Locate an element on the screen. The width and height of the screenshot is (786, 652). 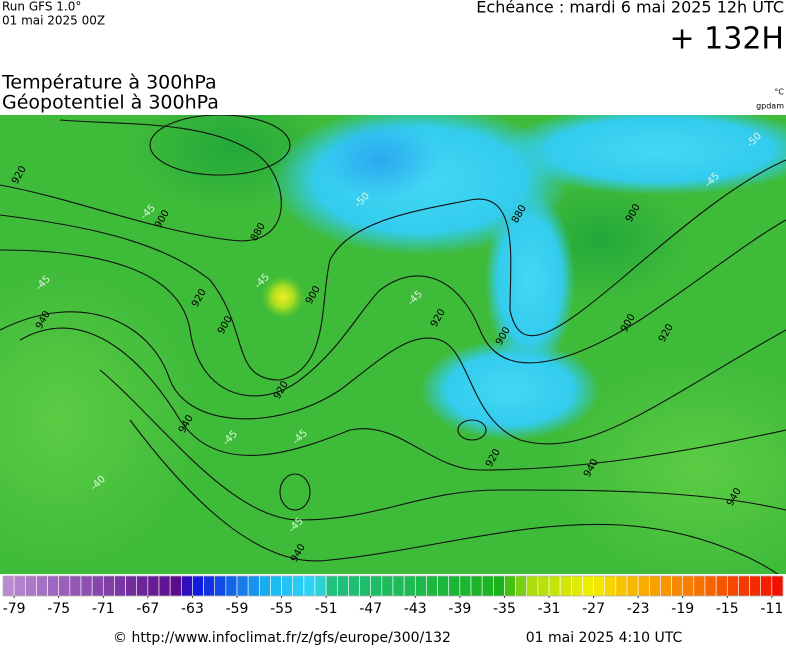
valid-time: Echéance : mardi 6 mai 2025 12h UTC is located at coordinates (630, 8).